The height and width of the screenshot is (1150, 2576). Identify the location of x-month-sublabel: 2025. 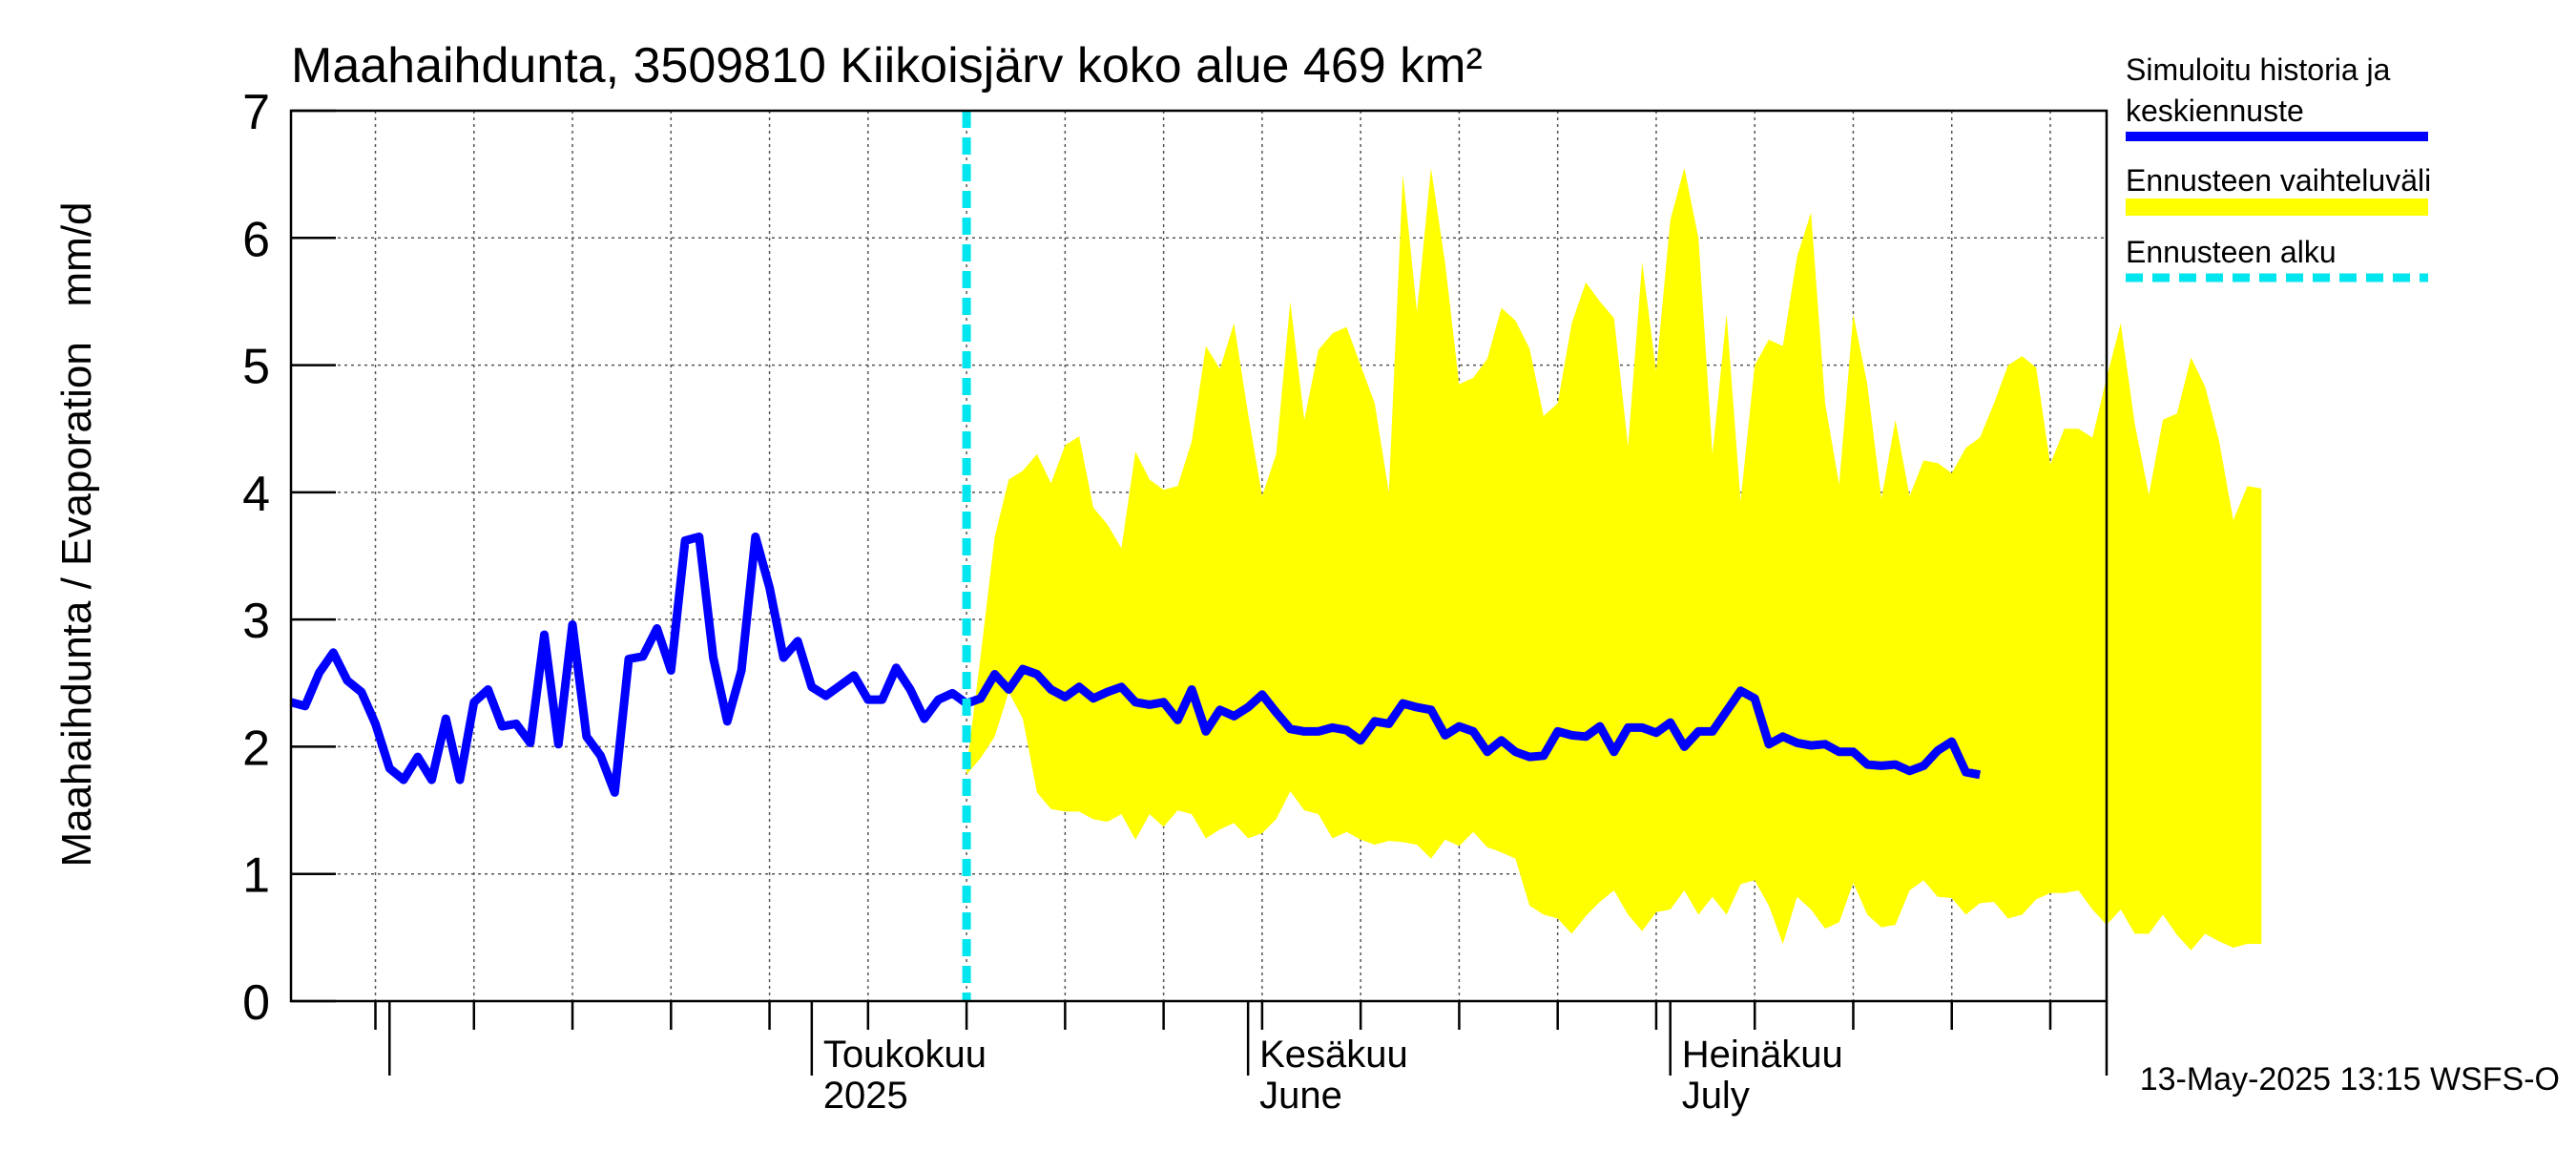
(865, 1096).